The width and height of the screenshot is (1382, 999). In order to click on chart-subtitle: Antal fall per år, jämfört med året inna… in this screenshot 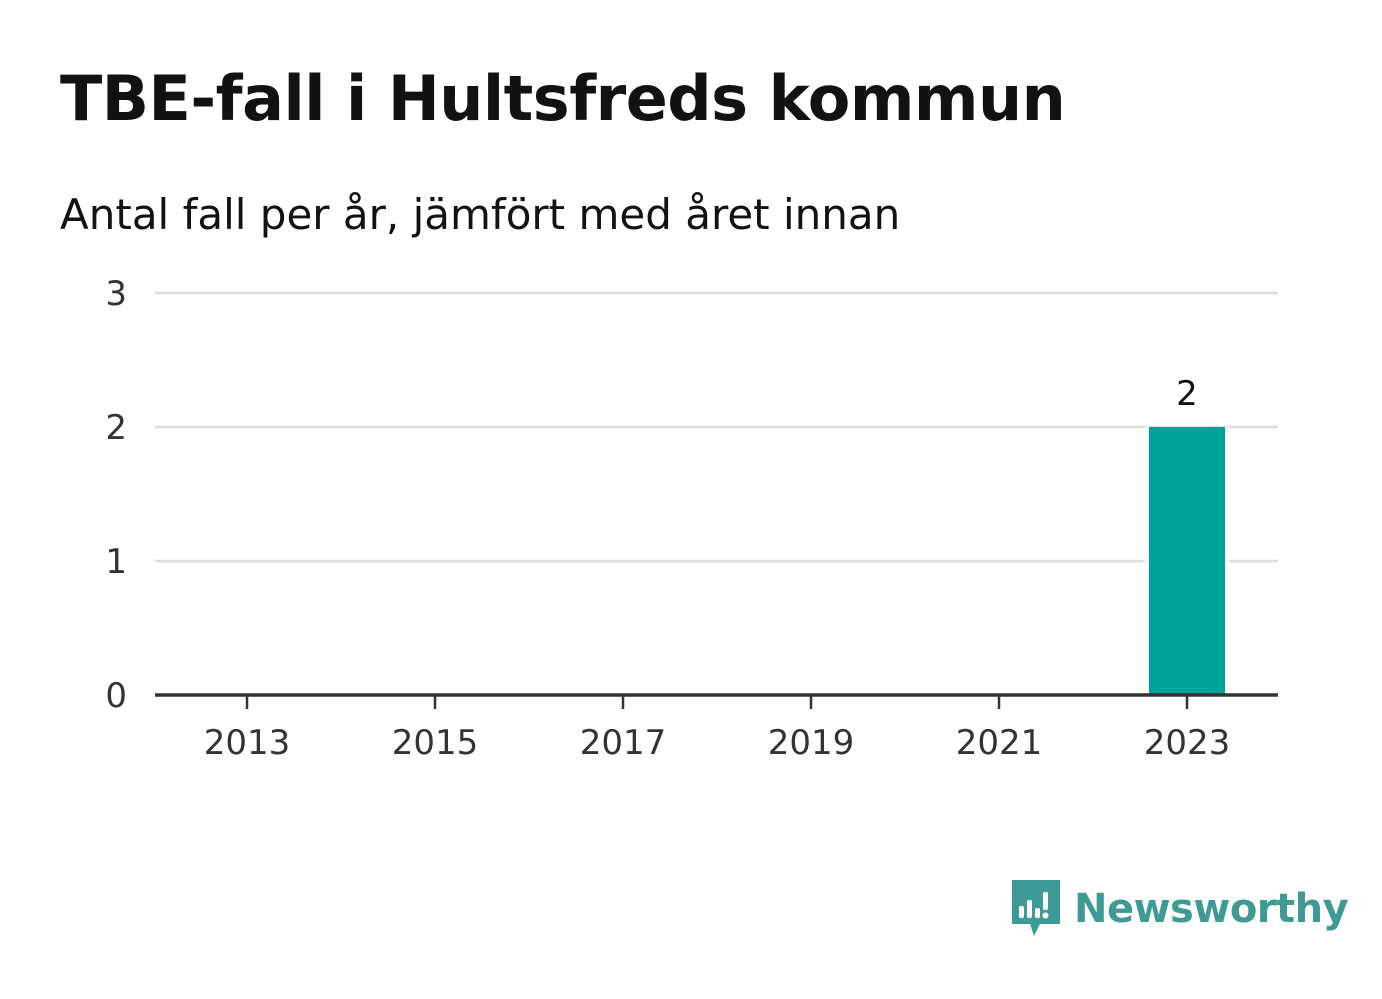, I will do `click(480, 214)`.